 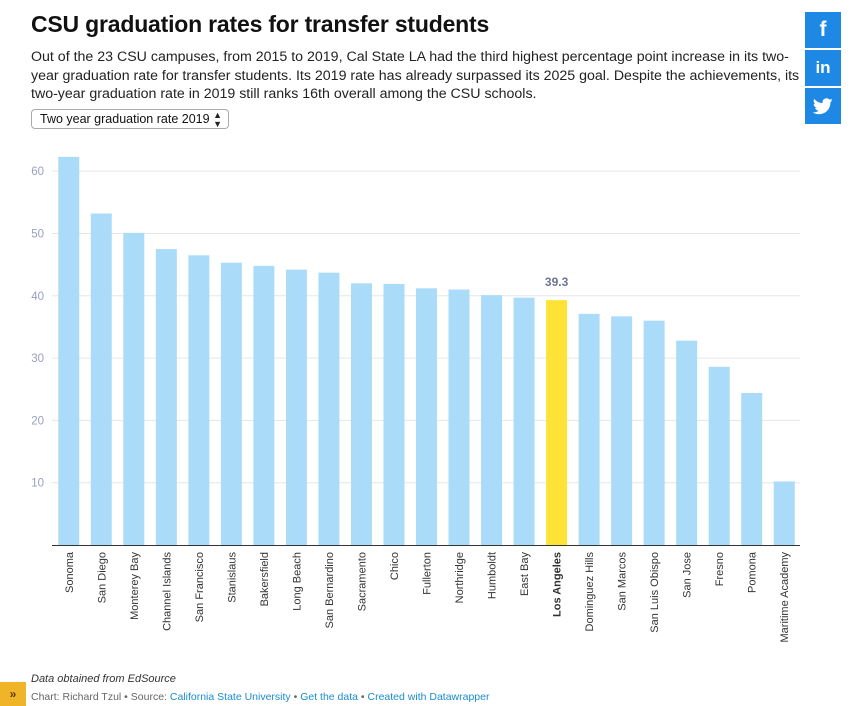 I want to click on y-tick-label: 10, so click(x=37, y=484).